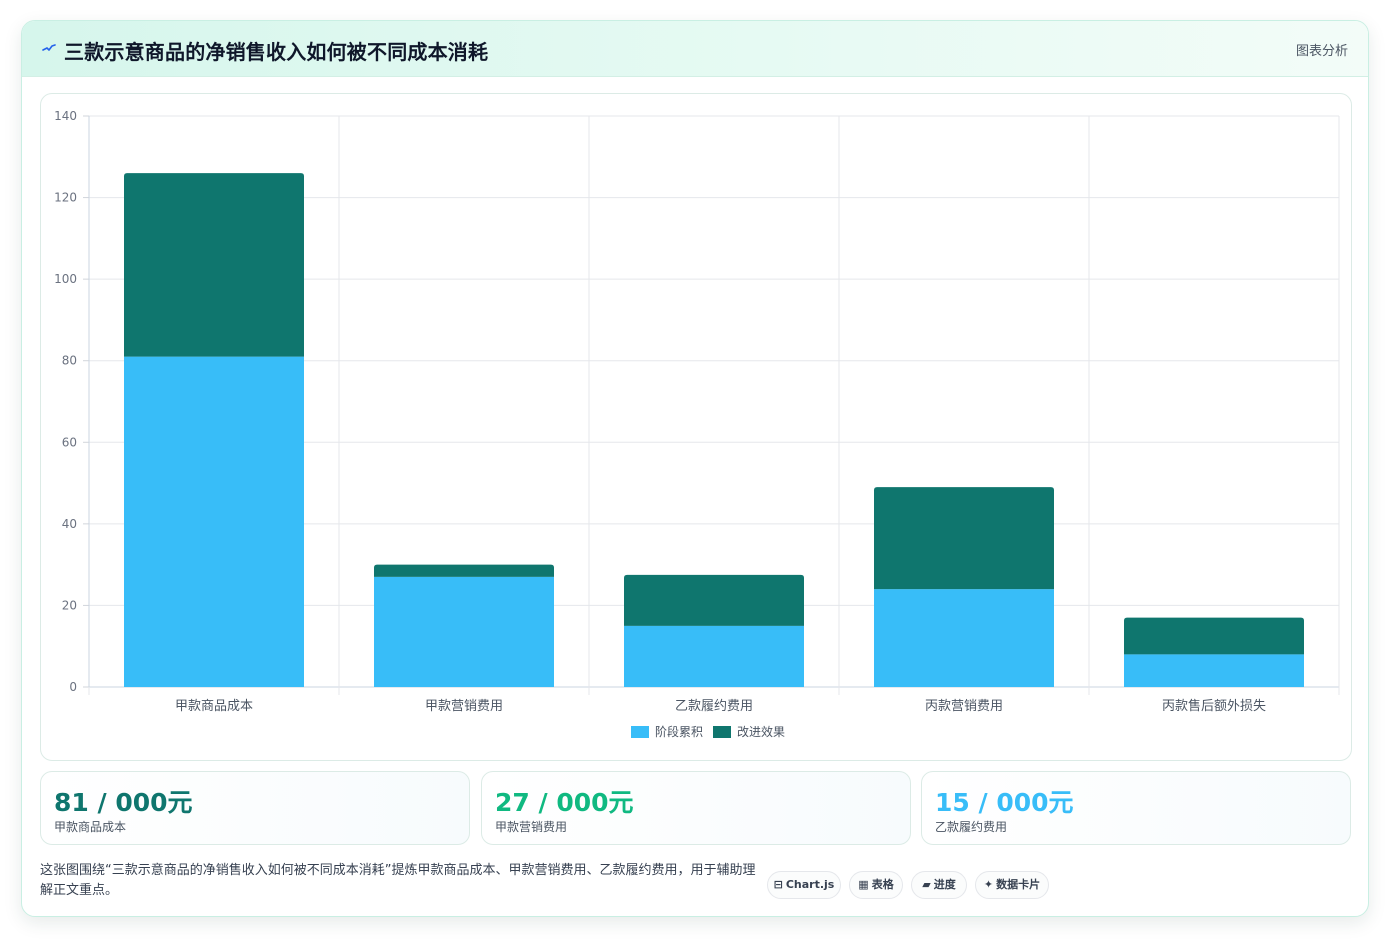  I want to click on legend-label: 阶段累积, so click(679, 731).